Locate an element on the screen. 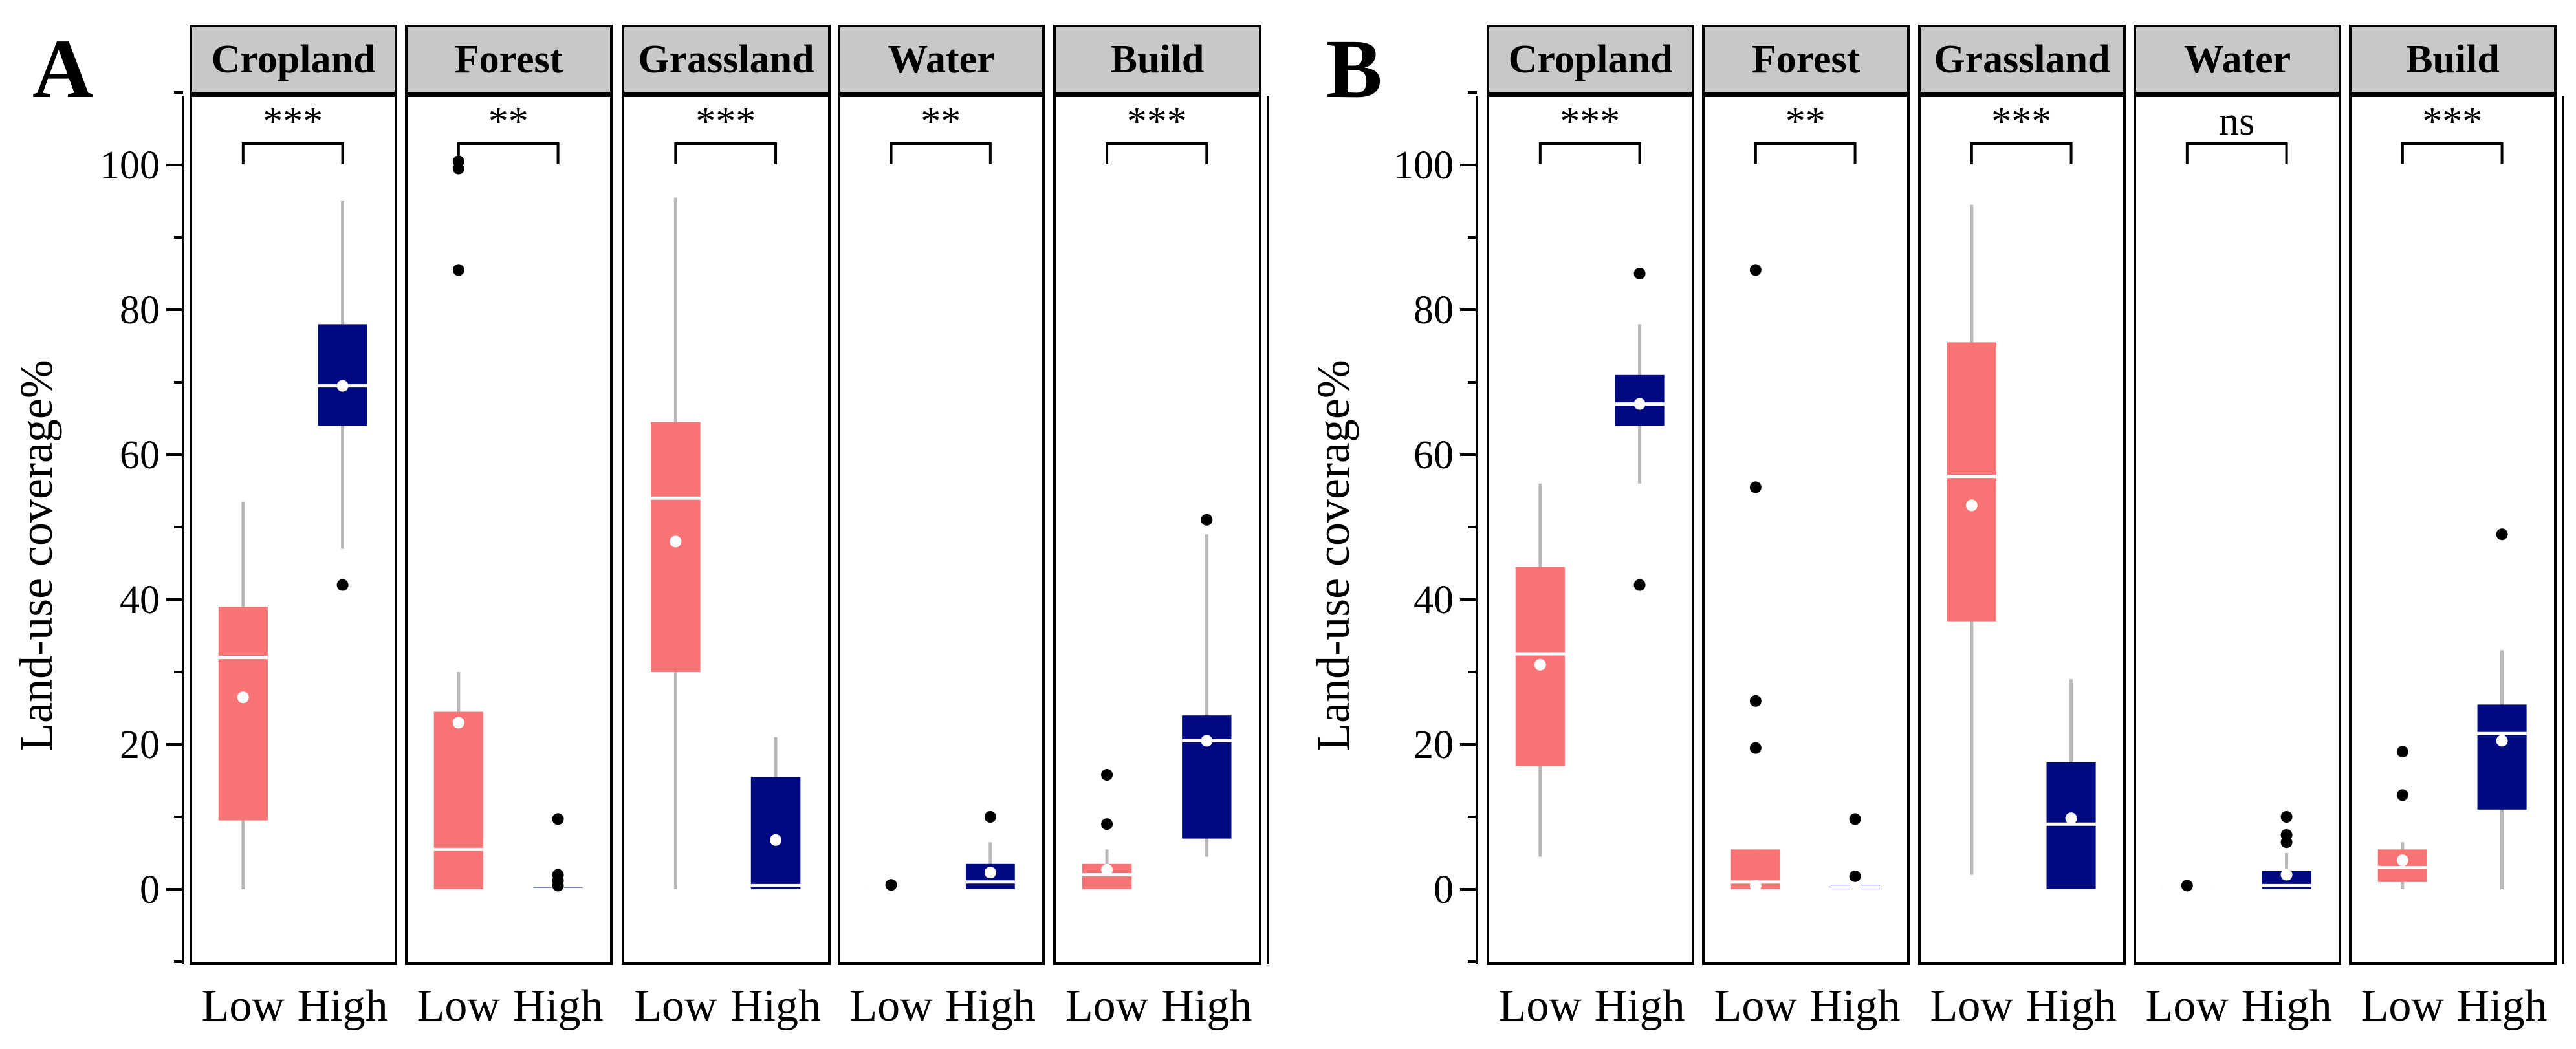  facet-strip-label: Water is located at coordinates (941, 59).